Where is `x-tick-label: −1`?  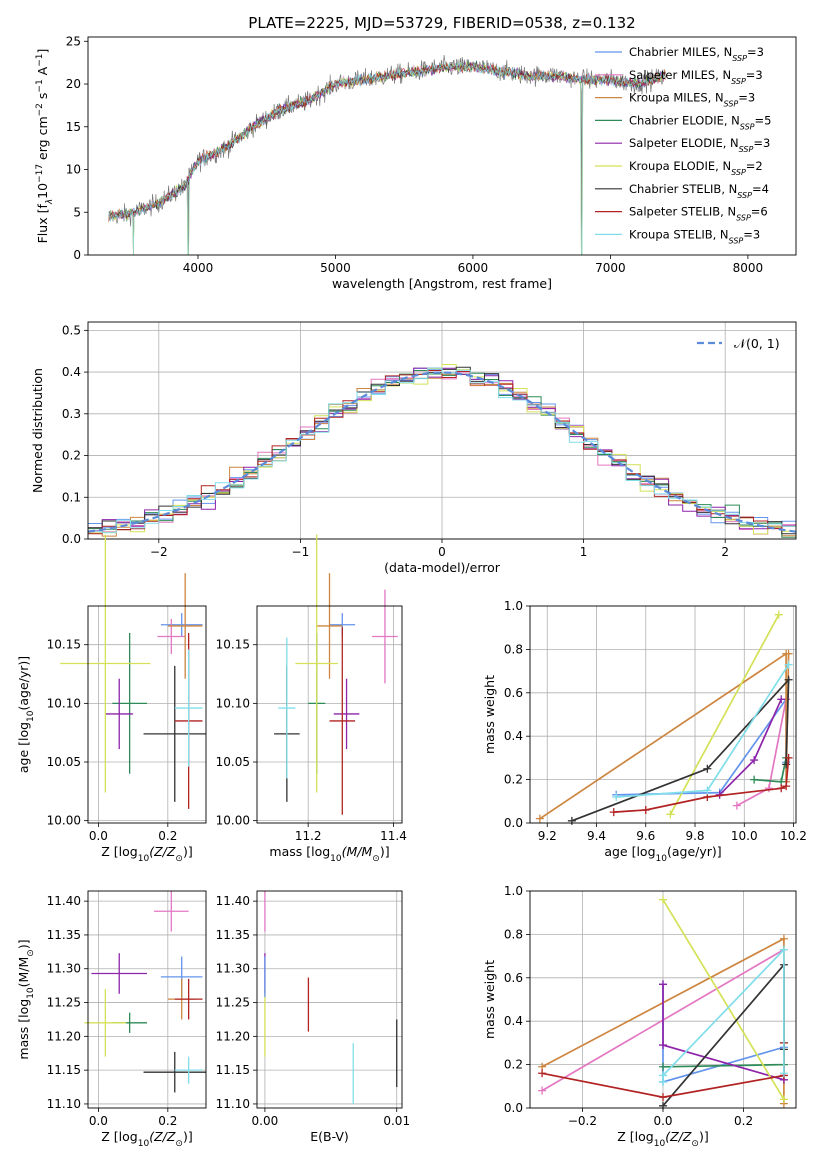 x-tick-label: −1 is located at coordinates (301, 552).